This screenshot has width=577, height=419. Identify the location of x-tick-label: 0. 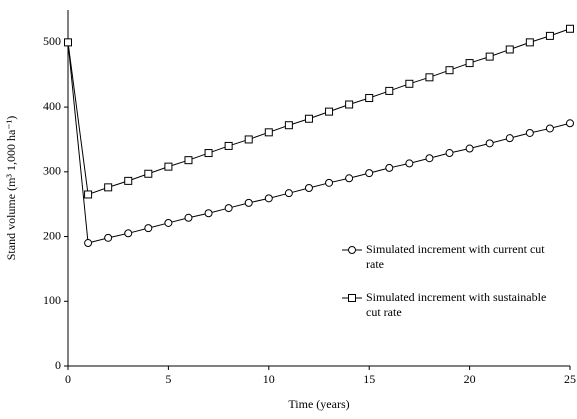
(68, 379).